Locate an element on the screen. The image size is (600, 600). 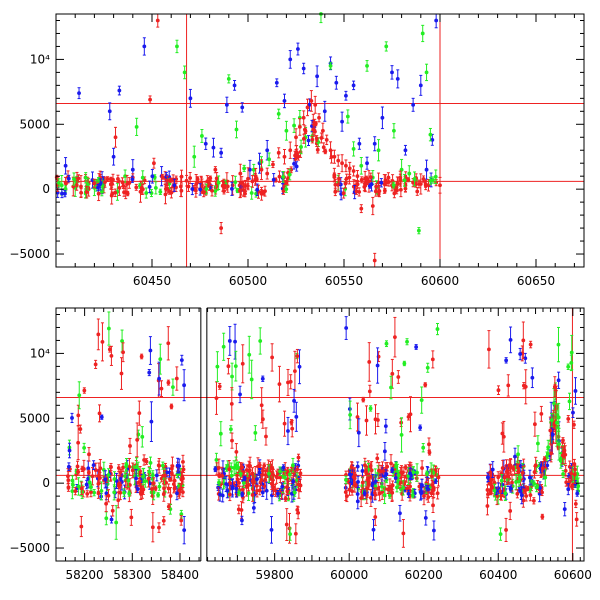
top-y-tick-label: 5000 is located at coordinates (34, 124).